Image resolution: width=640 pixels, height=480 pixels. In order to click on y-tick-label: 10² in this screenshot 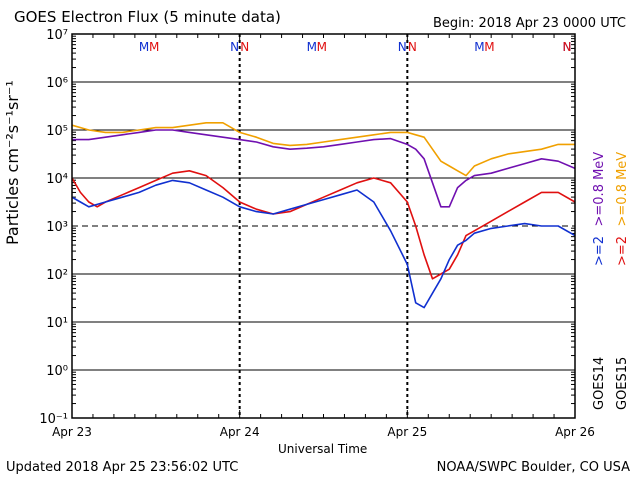, I will do `click(57, 275)`.